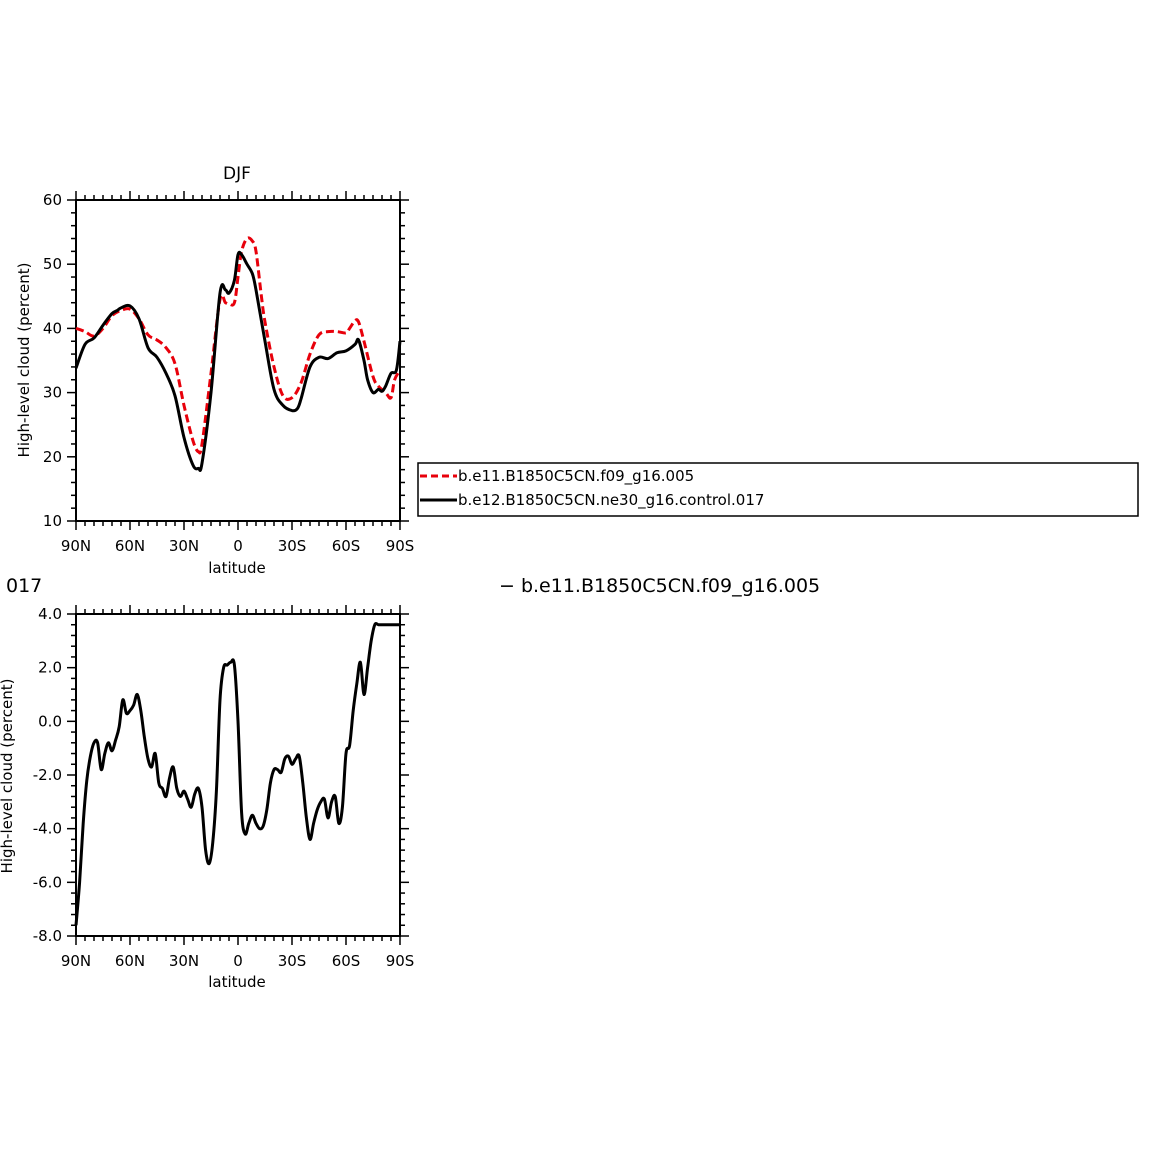 The image size is (1156, 1153). I want to click on bottom-x-tick-label: 90N, so click(76, 961).